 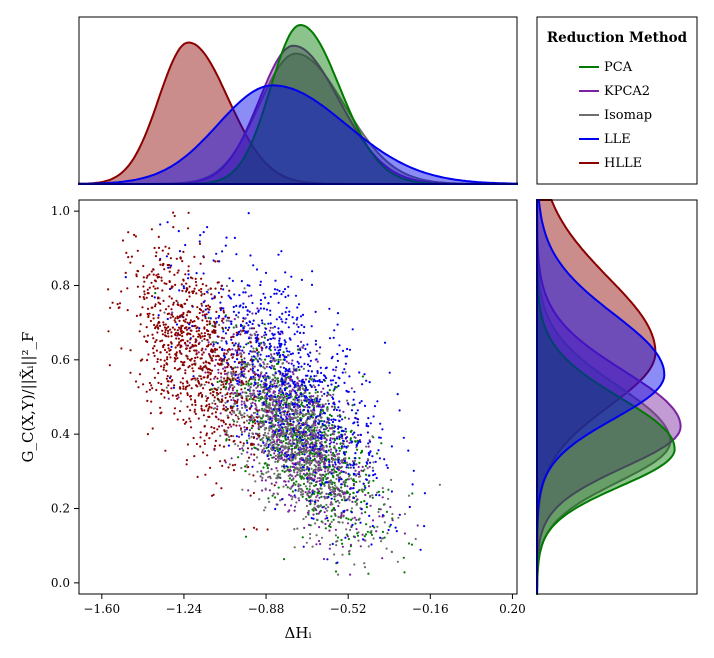 I want to click on y-tick-label: 0.8, so click(x=60, y=285).